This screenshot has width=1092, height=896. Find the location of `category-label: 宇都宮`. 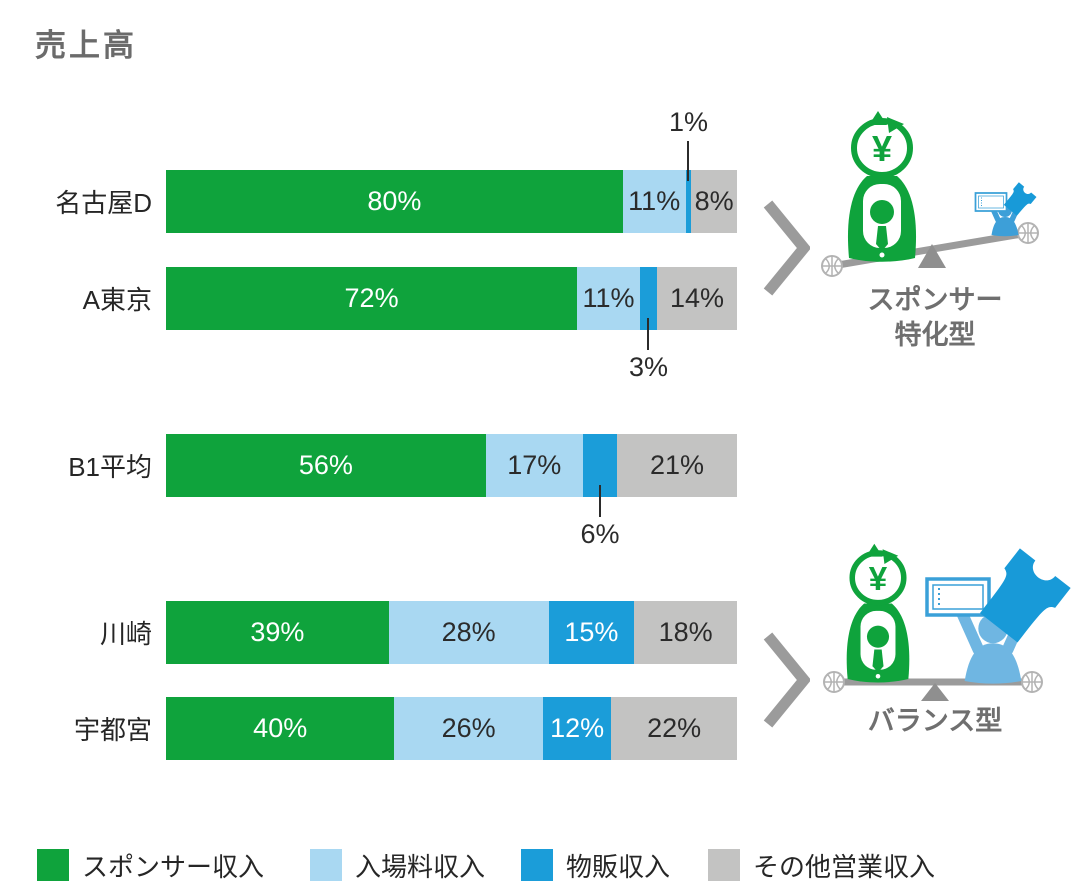

category-label: 宇都宮 is located at coordinates (112, 730).